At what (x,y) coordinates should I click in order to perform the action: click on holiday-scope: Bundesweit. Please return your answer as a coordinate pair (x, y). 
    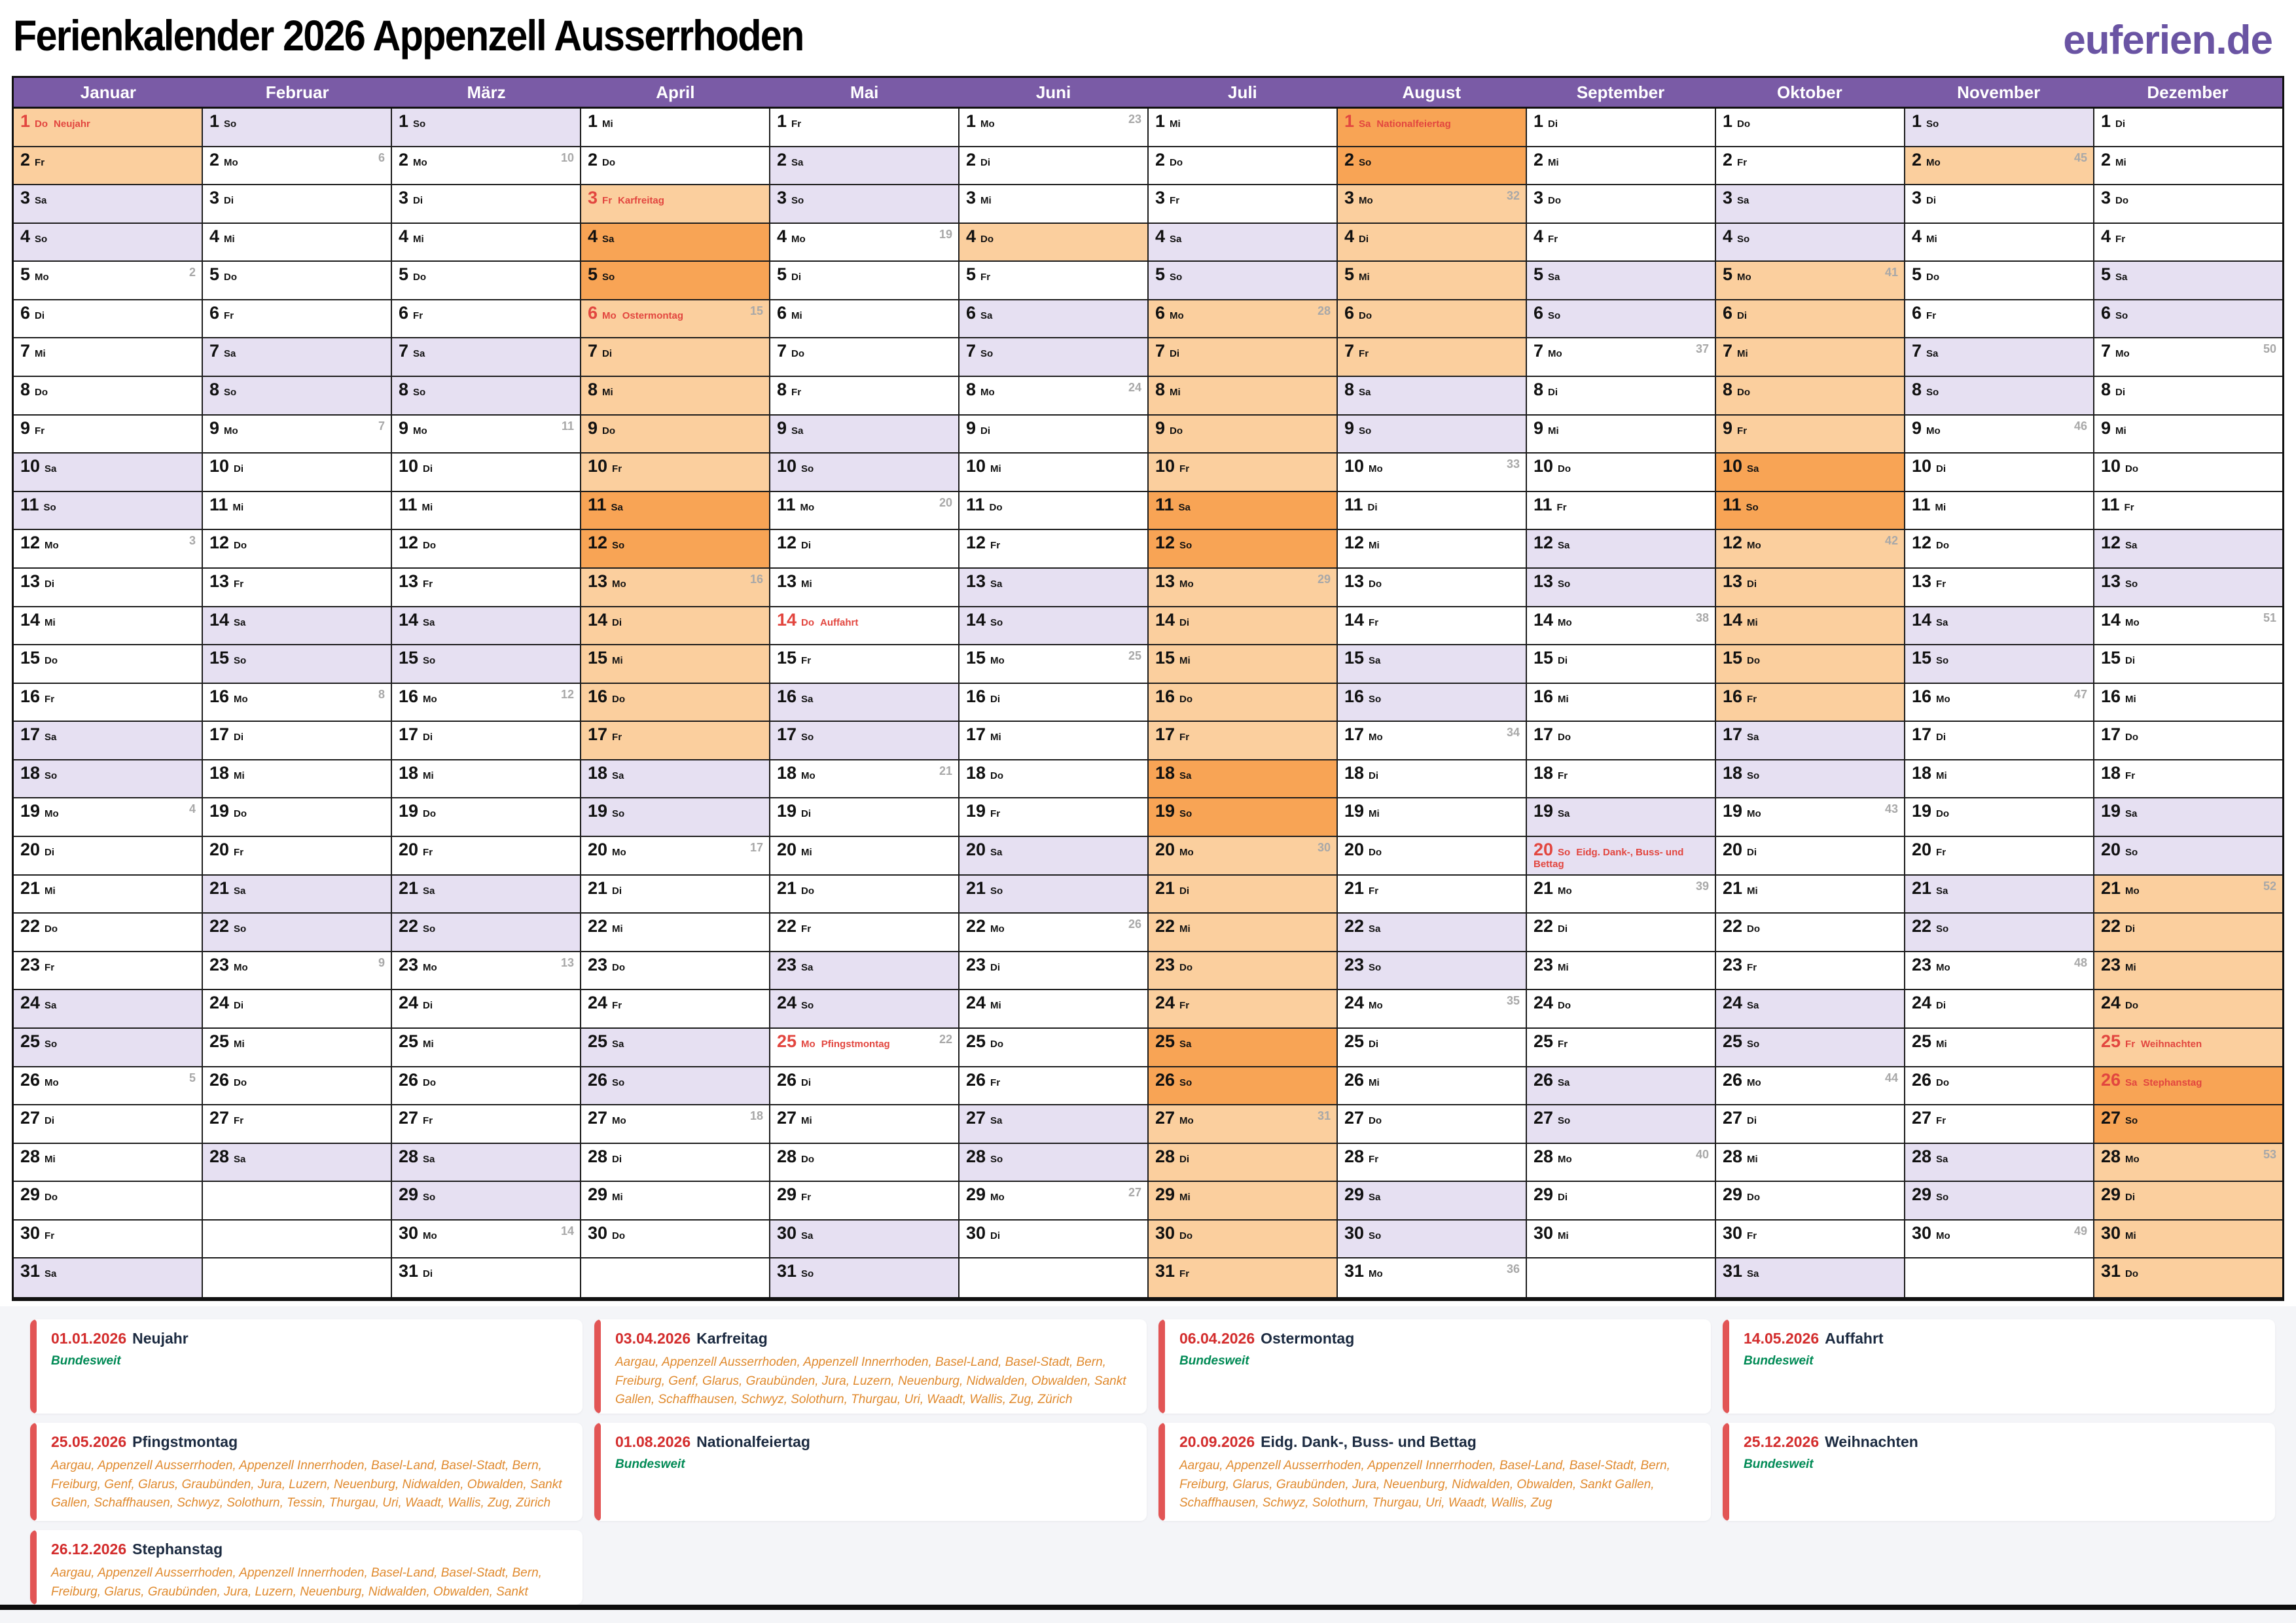
    Looking at the image, I should click on (650, 1464).